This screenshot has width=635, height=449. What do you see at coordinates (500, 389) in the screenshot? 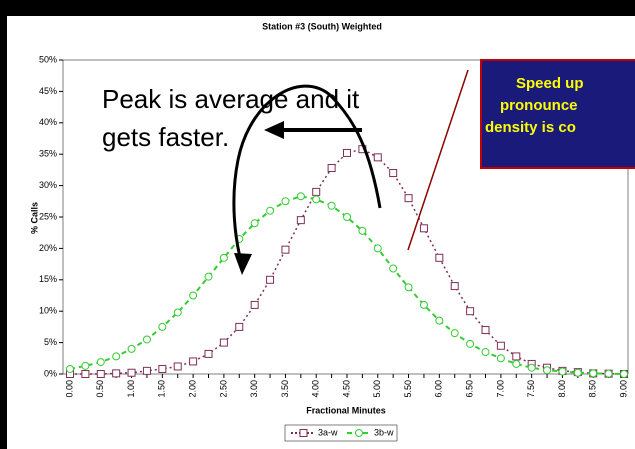
I see `x-tick-label: 7.00` at bounding box center [500, 389].